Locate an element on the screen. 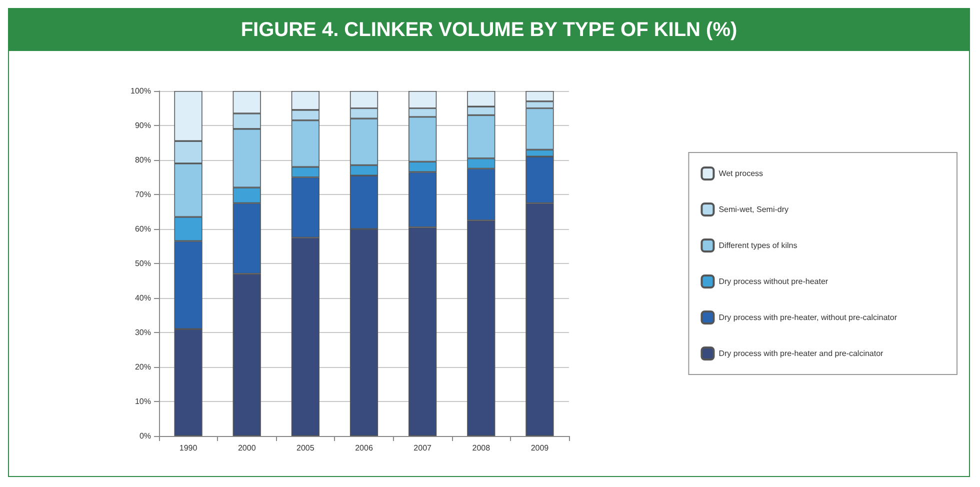 The width and height of the screenshot is (980, 487). y-tick-label: 90% is located at coordinates (142, 125).